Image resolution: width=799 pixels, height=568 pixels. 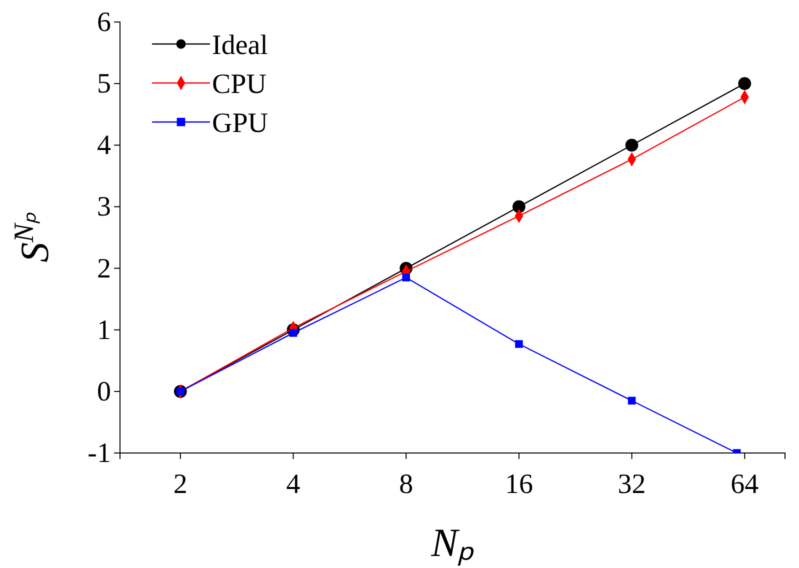 What do you see at coordinates (104, 268) in the screenshot?
I see `y-tick-label: 2` at bounding box center [104, 268].